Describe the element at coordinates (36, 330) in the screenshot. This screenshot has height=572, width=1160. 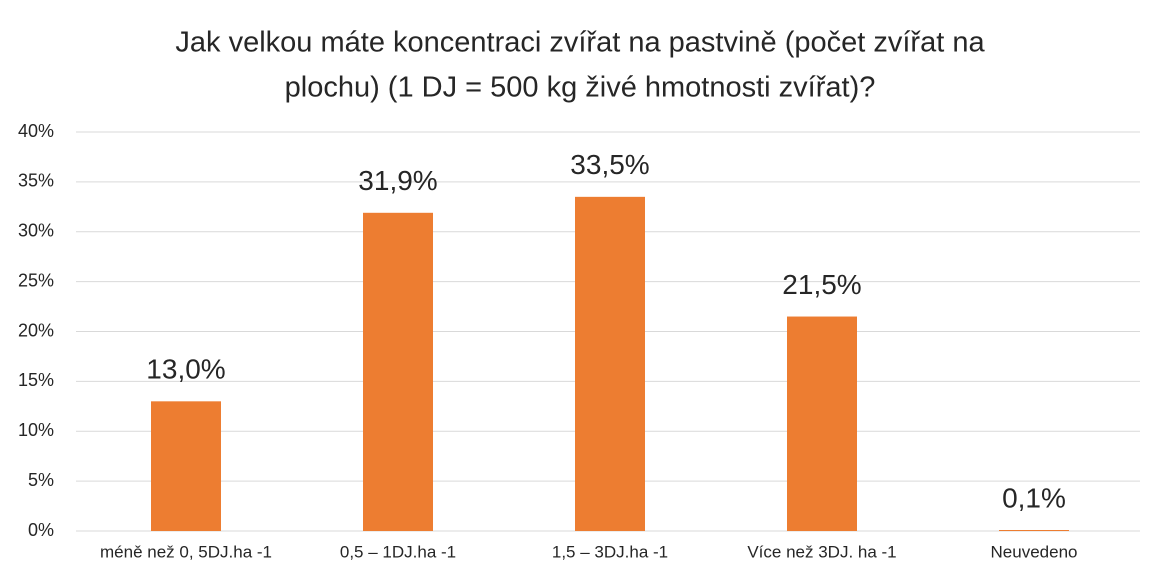
I see `y-tick-label: 20%` at that location.